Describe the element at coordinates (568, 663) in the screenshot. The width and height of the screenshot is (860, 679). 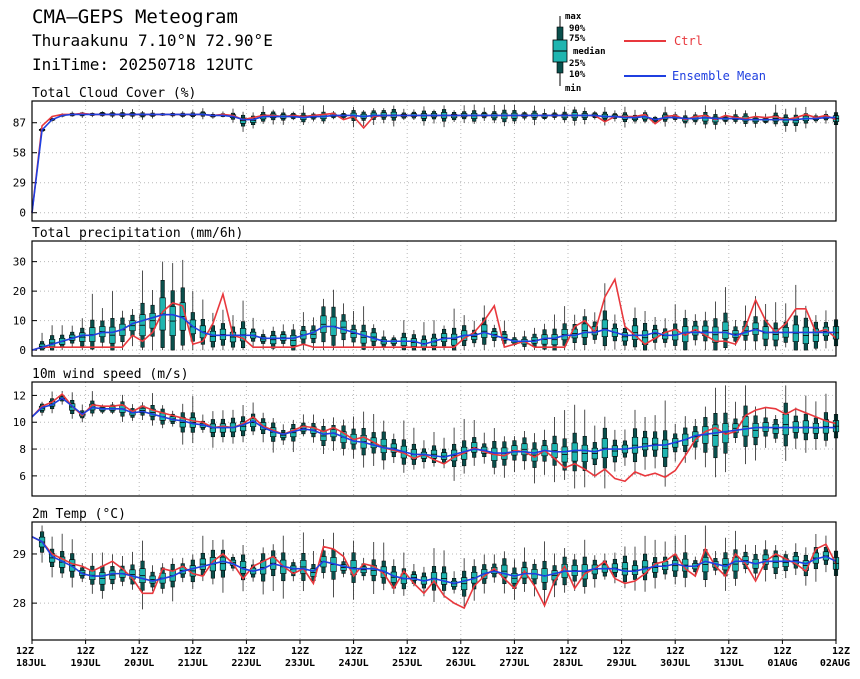
I see `x-tick-label-date: 28JUL` at that location.